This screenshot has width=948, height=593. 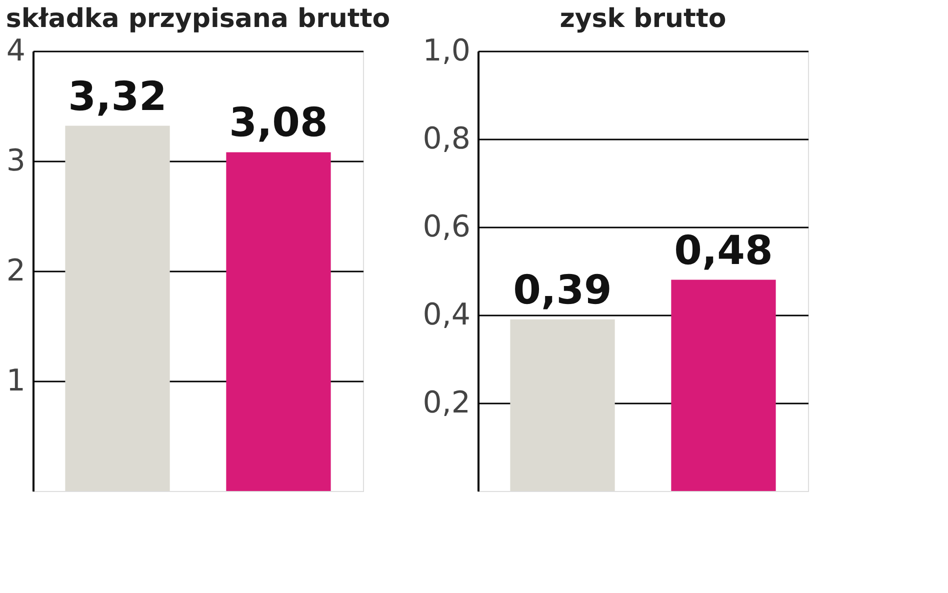 I want to click on y-tick-label: 4, so click(x=16, y=51).